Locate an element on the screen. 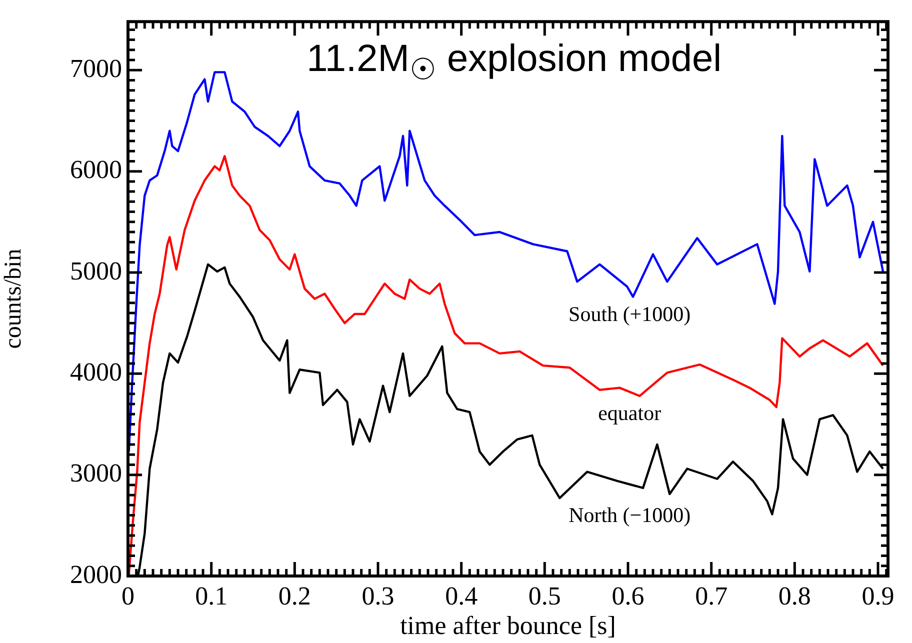 This screenshot has height=643, width=912. x-tick-label: 0.7 is located at coordinates (711, 595).